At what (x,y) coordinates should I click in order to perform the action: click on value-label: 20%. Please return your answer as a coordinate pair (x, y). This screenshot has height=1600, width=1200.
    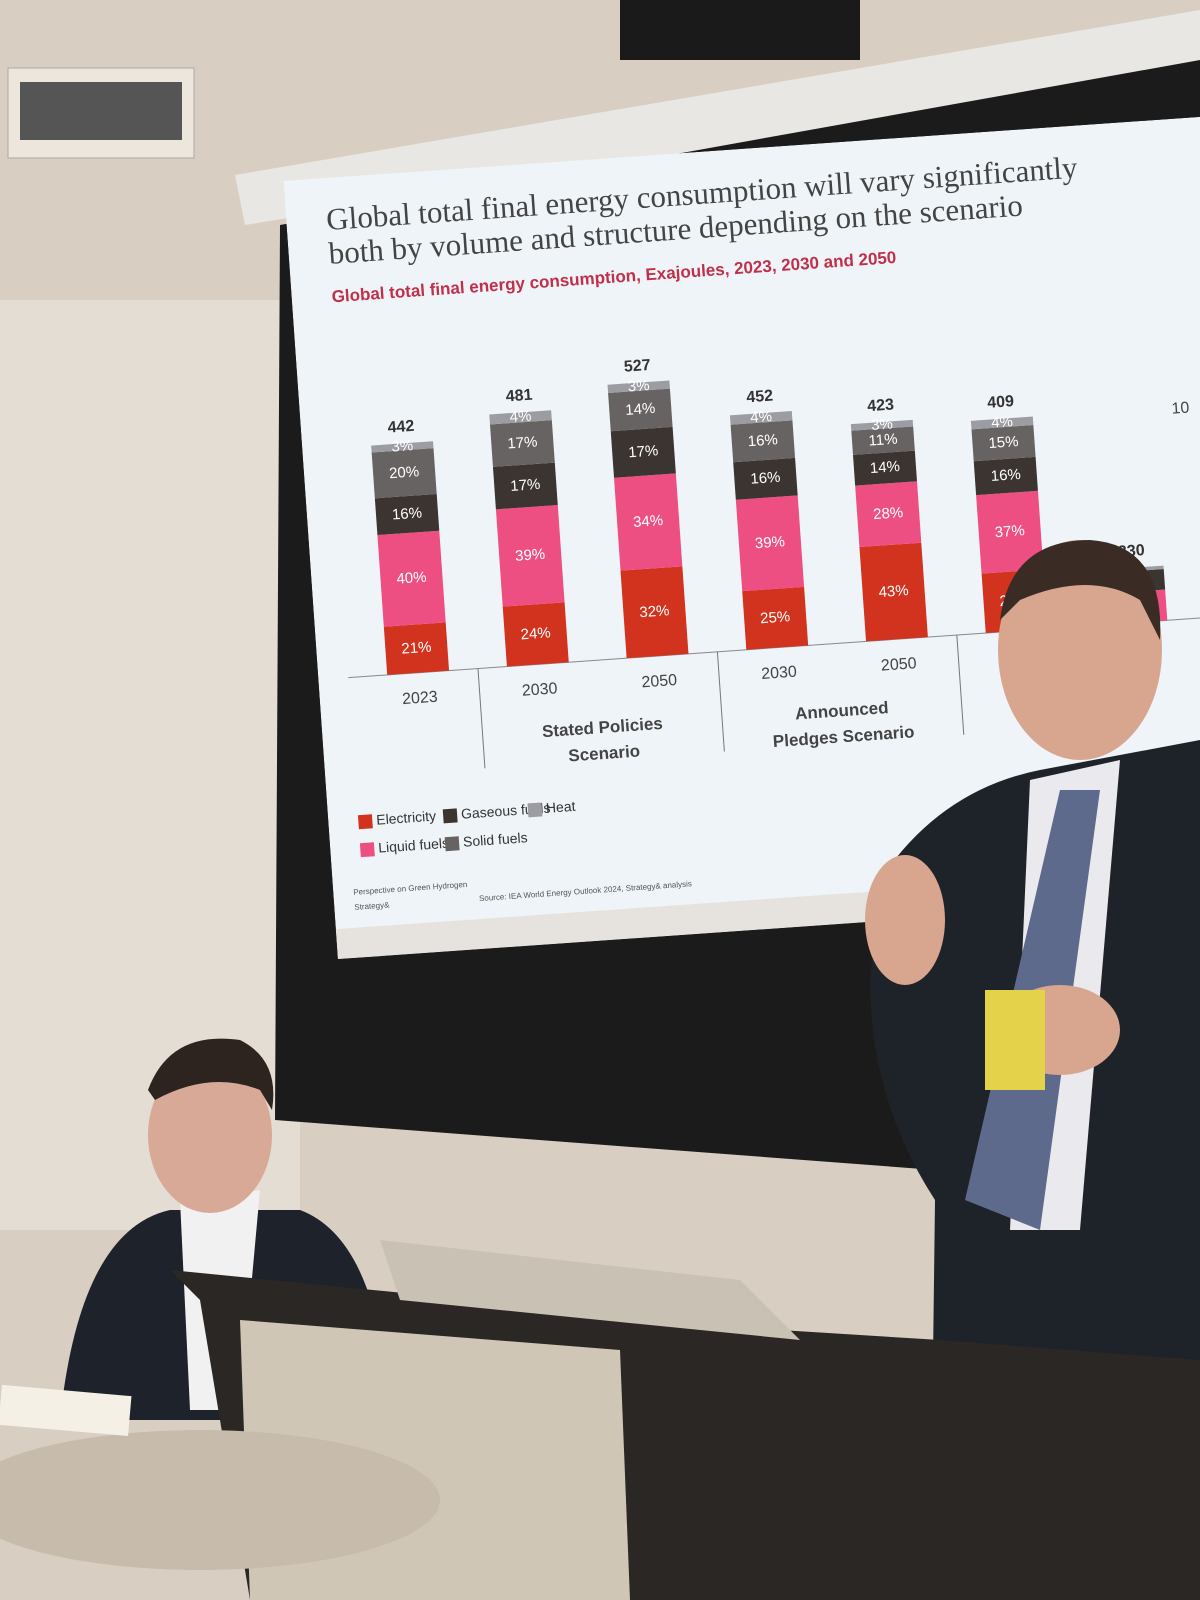
    Looking at the image, I should click on (404, 472).